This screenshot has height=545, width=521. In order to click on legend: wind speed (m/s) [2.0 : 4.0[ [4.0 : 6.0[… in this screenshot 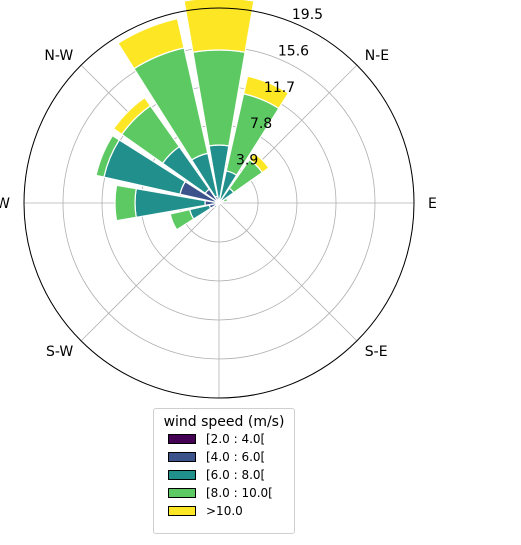, I will do `click(224, 471)`.